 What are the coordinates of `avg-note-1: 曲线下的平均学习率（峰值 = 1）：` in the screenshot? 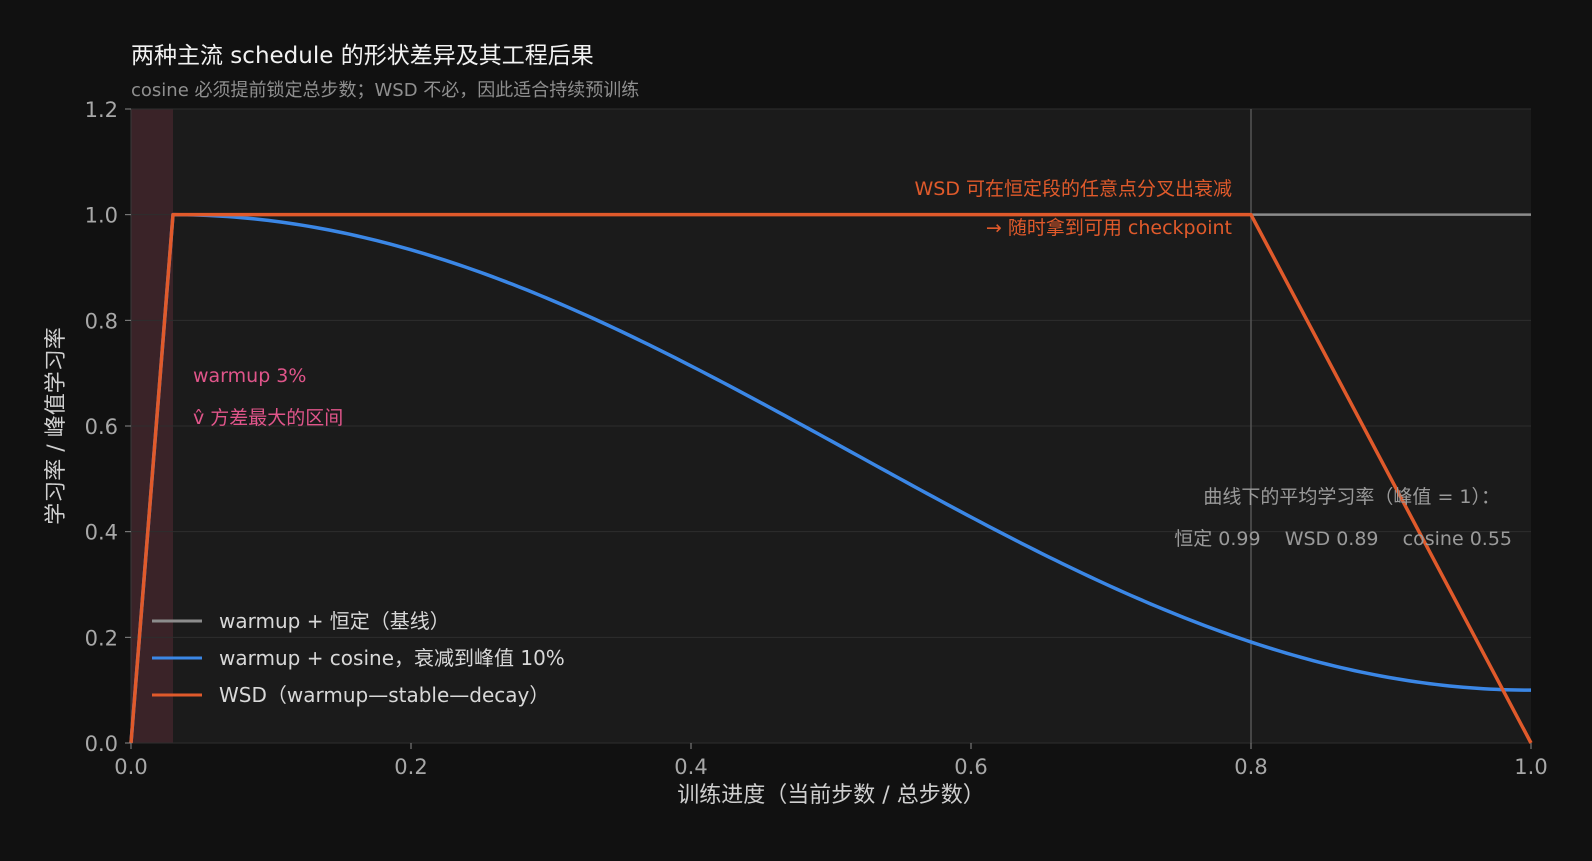 It's located at (1351, 497).